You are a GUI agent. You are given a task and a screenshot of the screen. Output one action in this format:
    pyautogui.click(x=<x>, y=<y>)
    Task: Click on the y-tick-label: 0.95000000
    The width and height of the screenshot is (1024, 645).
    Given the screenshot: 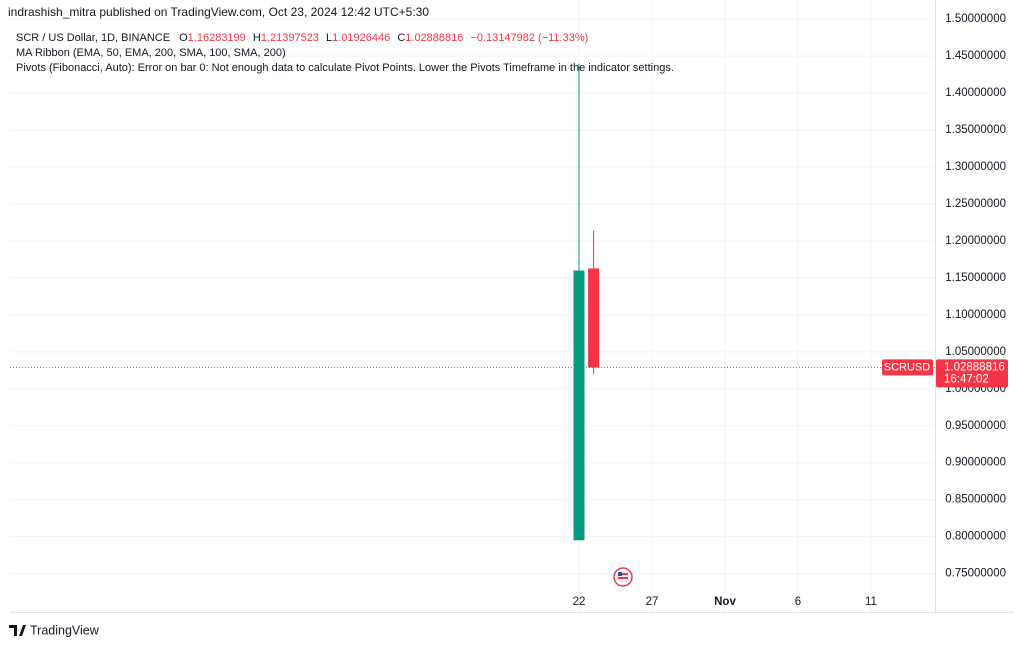 What is the action you would take?
    pyautogui.click(x=975, y=426)
    